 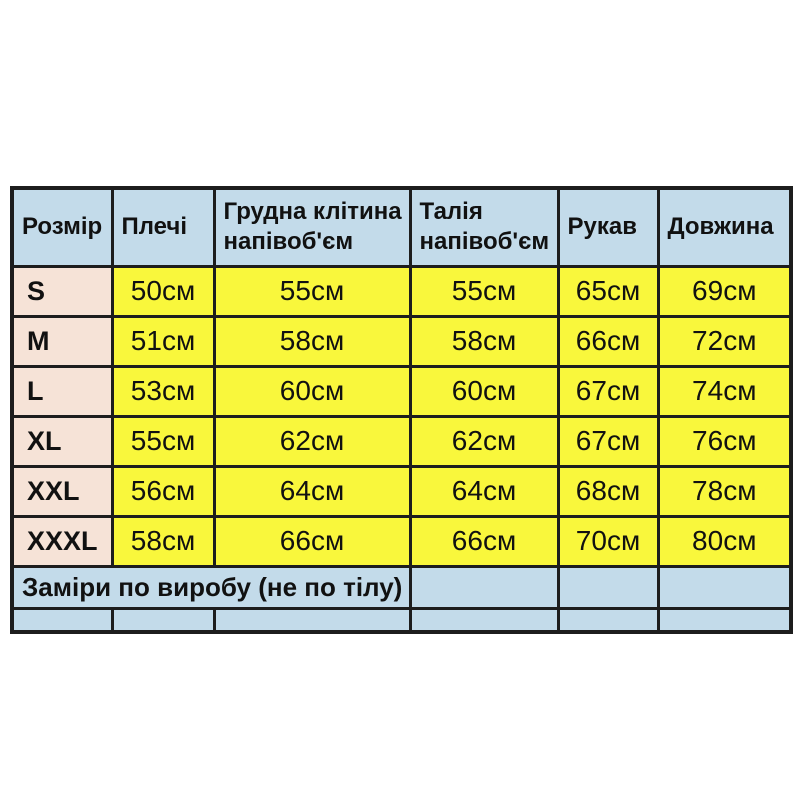 What do you see at coordinates (724, 441) in the screenshot?
I see `value-cell: 76см` at bounding box center [724, 441].